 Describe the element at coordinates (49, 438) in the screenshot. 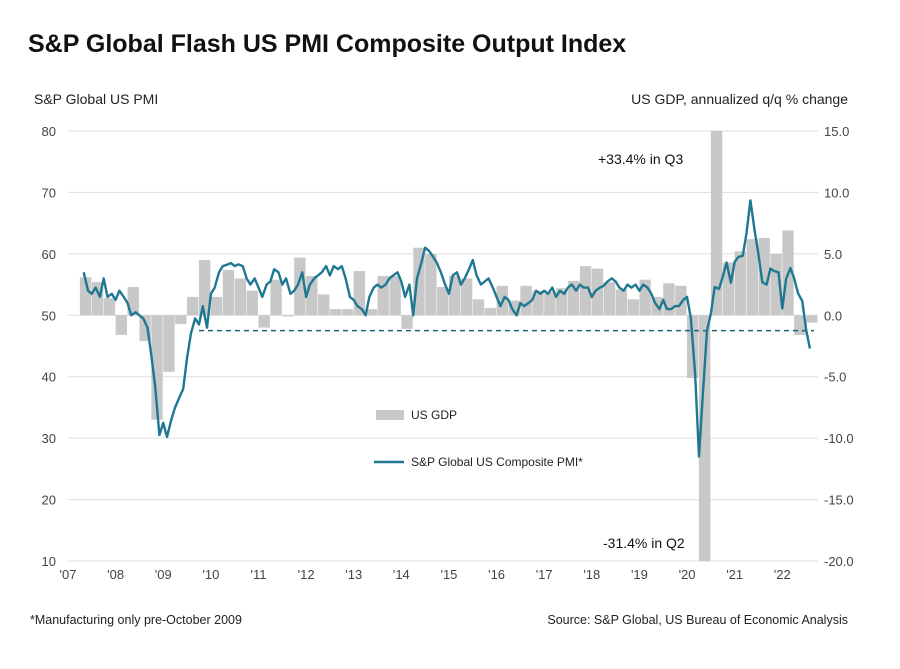

I see `left-tick-label: 30` at that location.